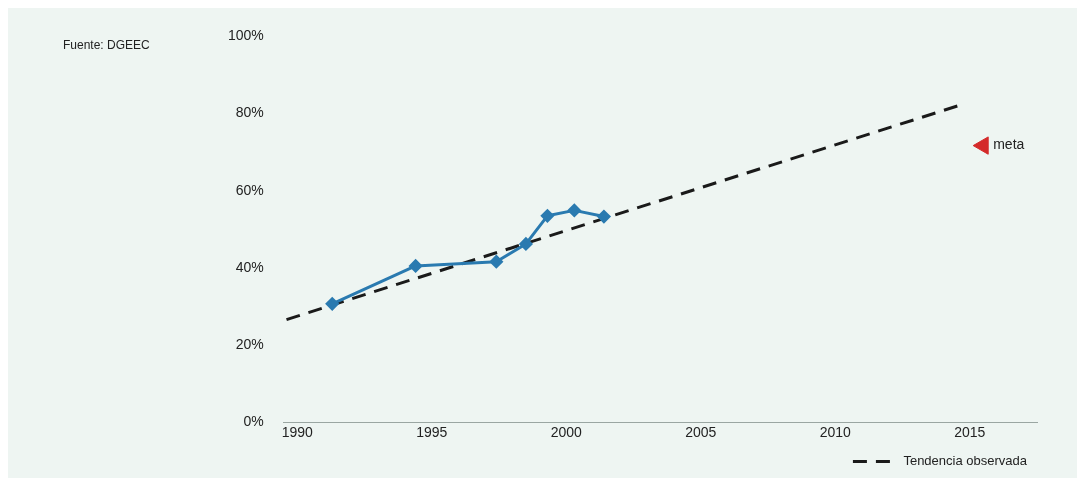 The width and height of the screenshot is (1085, 488). Describe the element at coordinates (970, 432) in the screenshot. I see `x-tick-label: 2015` at that location.